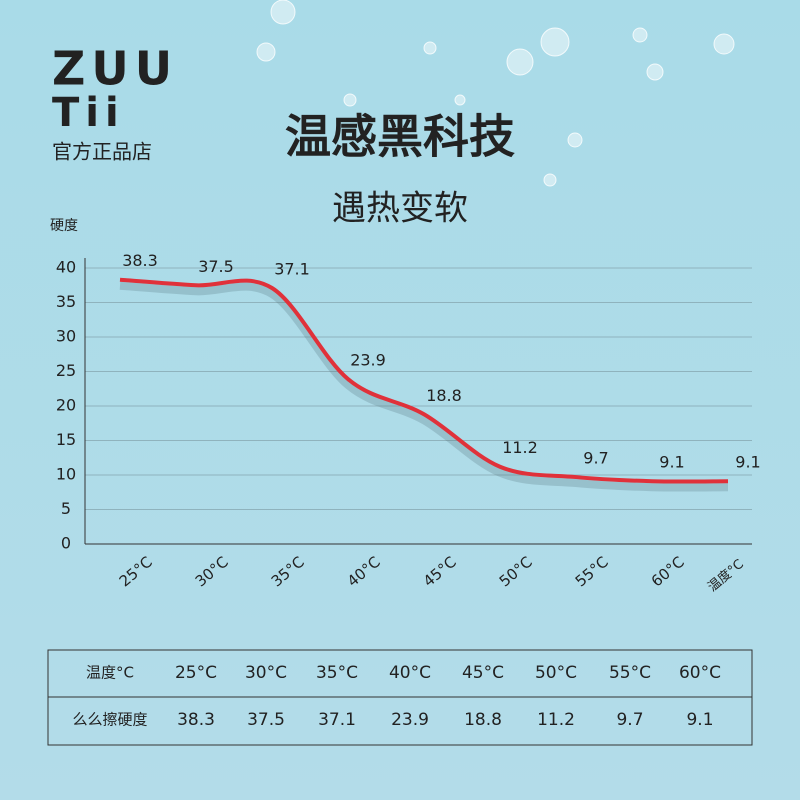 The width and height of the screenshot is (800, 800). What do you see at coordinates (495, 93) in the screenshot?
I see `bubbles` at bounding box center [495, 93].